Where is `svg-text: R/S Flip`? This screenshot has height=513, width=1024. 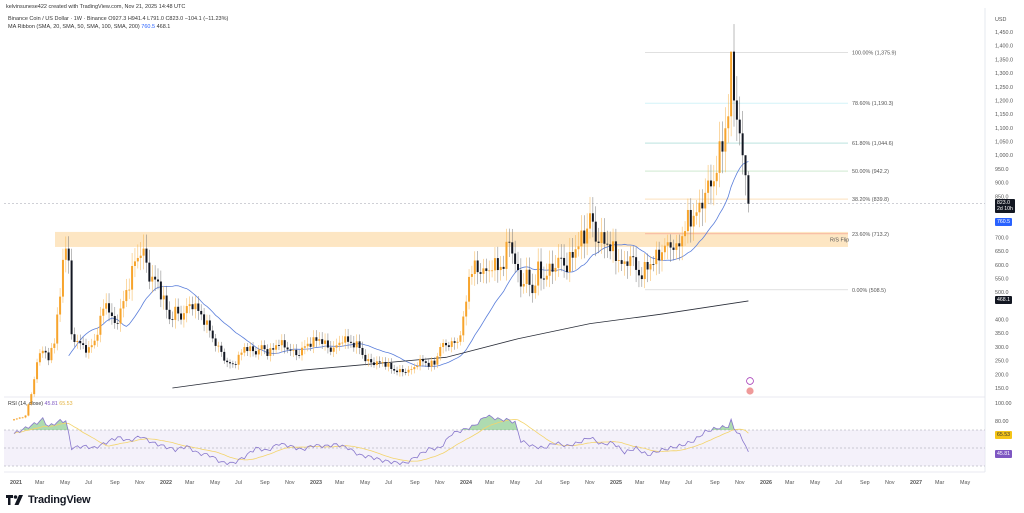 svg-text: R/S Flip is located at coordinates (839, 240).